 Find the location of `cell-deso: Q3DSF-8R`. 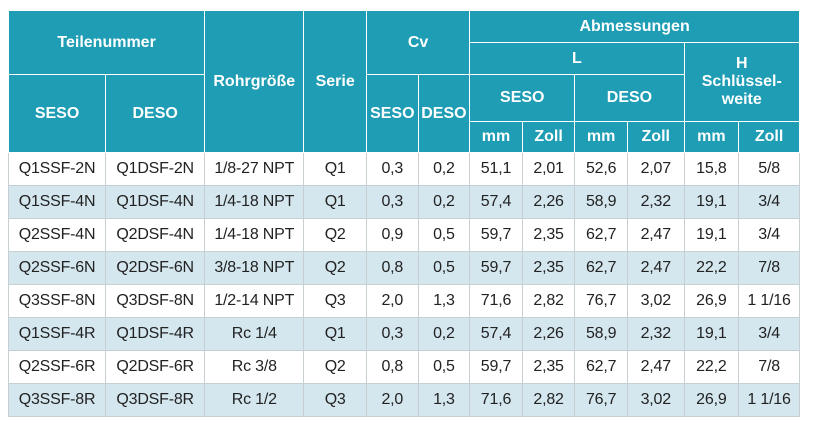

cell-deso: Q3DSF-8R is located at coordinates (155, 400).